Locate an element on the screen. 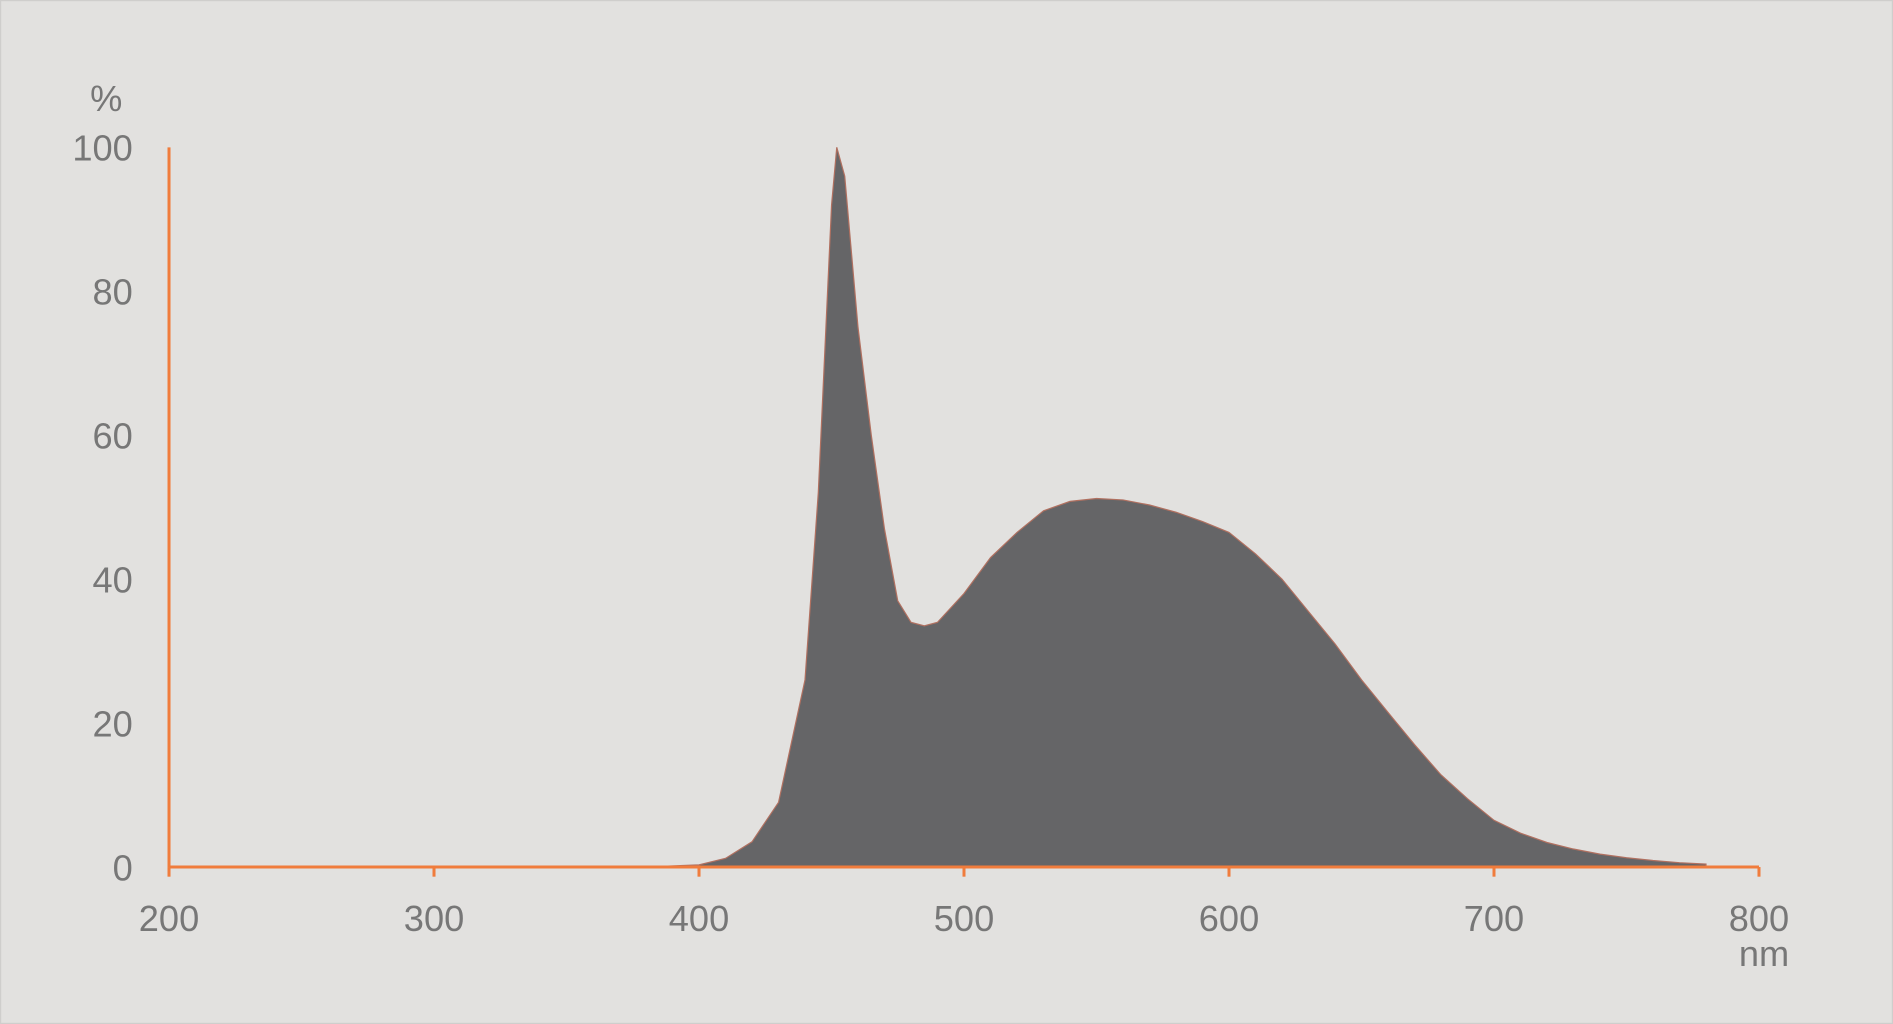 This screenshot has width=1893, height=1024. x-axis-label: nm is located at coordinates (1764, 953).